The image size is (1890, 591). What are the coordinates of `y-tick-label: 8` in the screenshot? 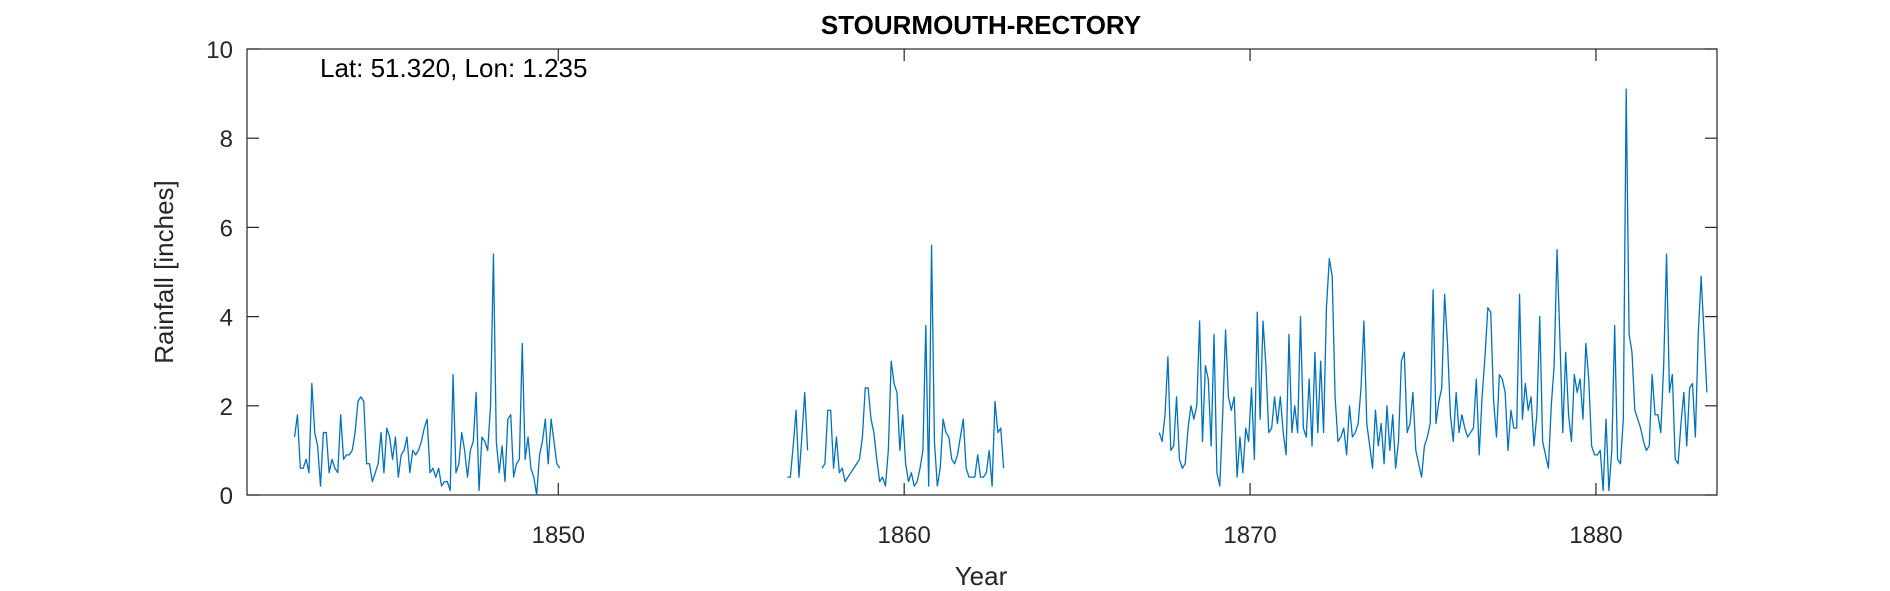 It's located at (226, 139).